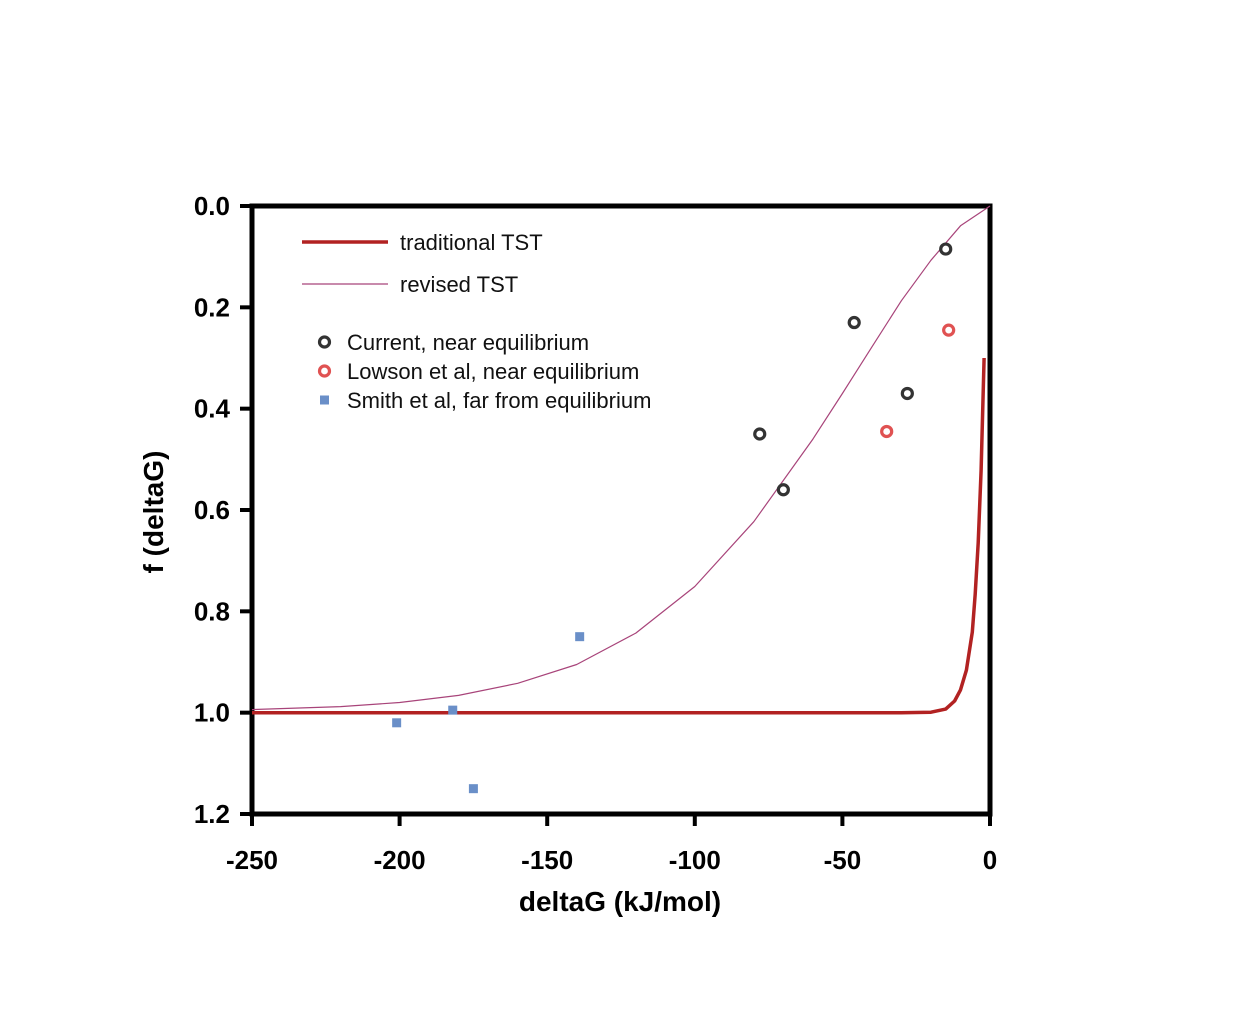 Image resolution: width=1240 pixels, height=1021 pixels. I want to click on y-tick-label: 0.4, so click(212, 409).